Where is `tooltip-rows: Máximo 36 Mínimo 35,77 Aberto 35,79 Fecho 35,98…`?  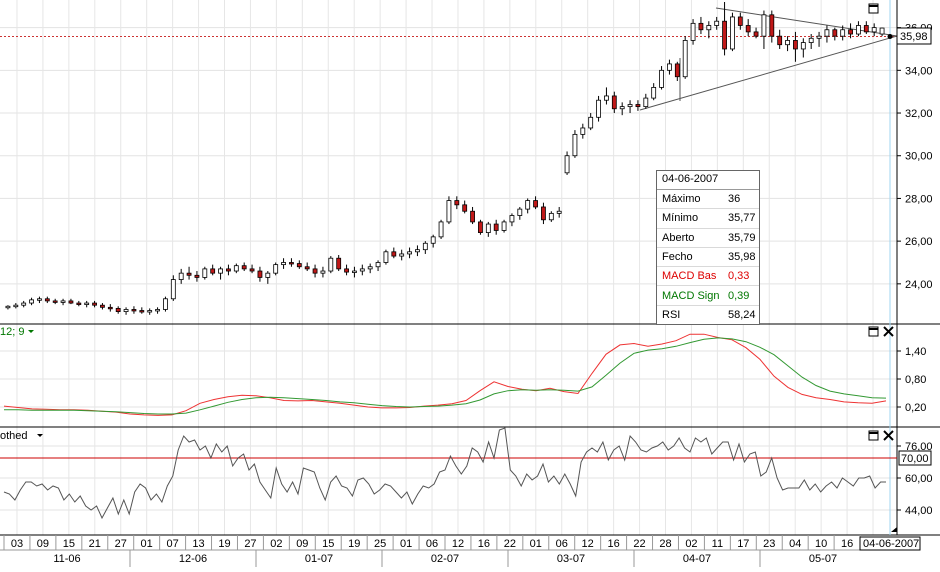 tooltip-rows: Máximo 36 Mínimo 35,77 Aberto 35,79 Fecho 35,98… is located at coordinates (708, 257).